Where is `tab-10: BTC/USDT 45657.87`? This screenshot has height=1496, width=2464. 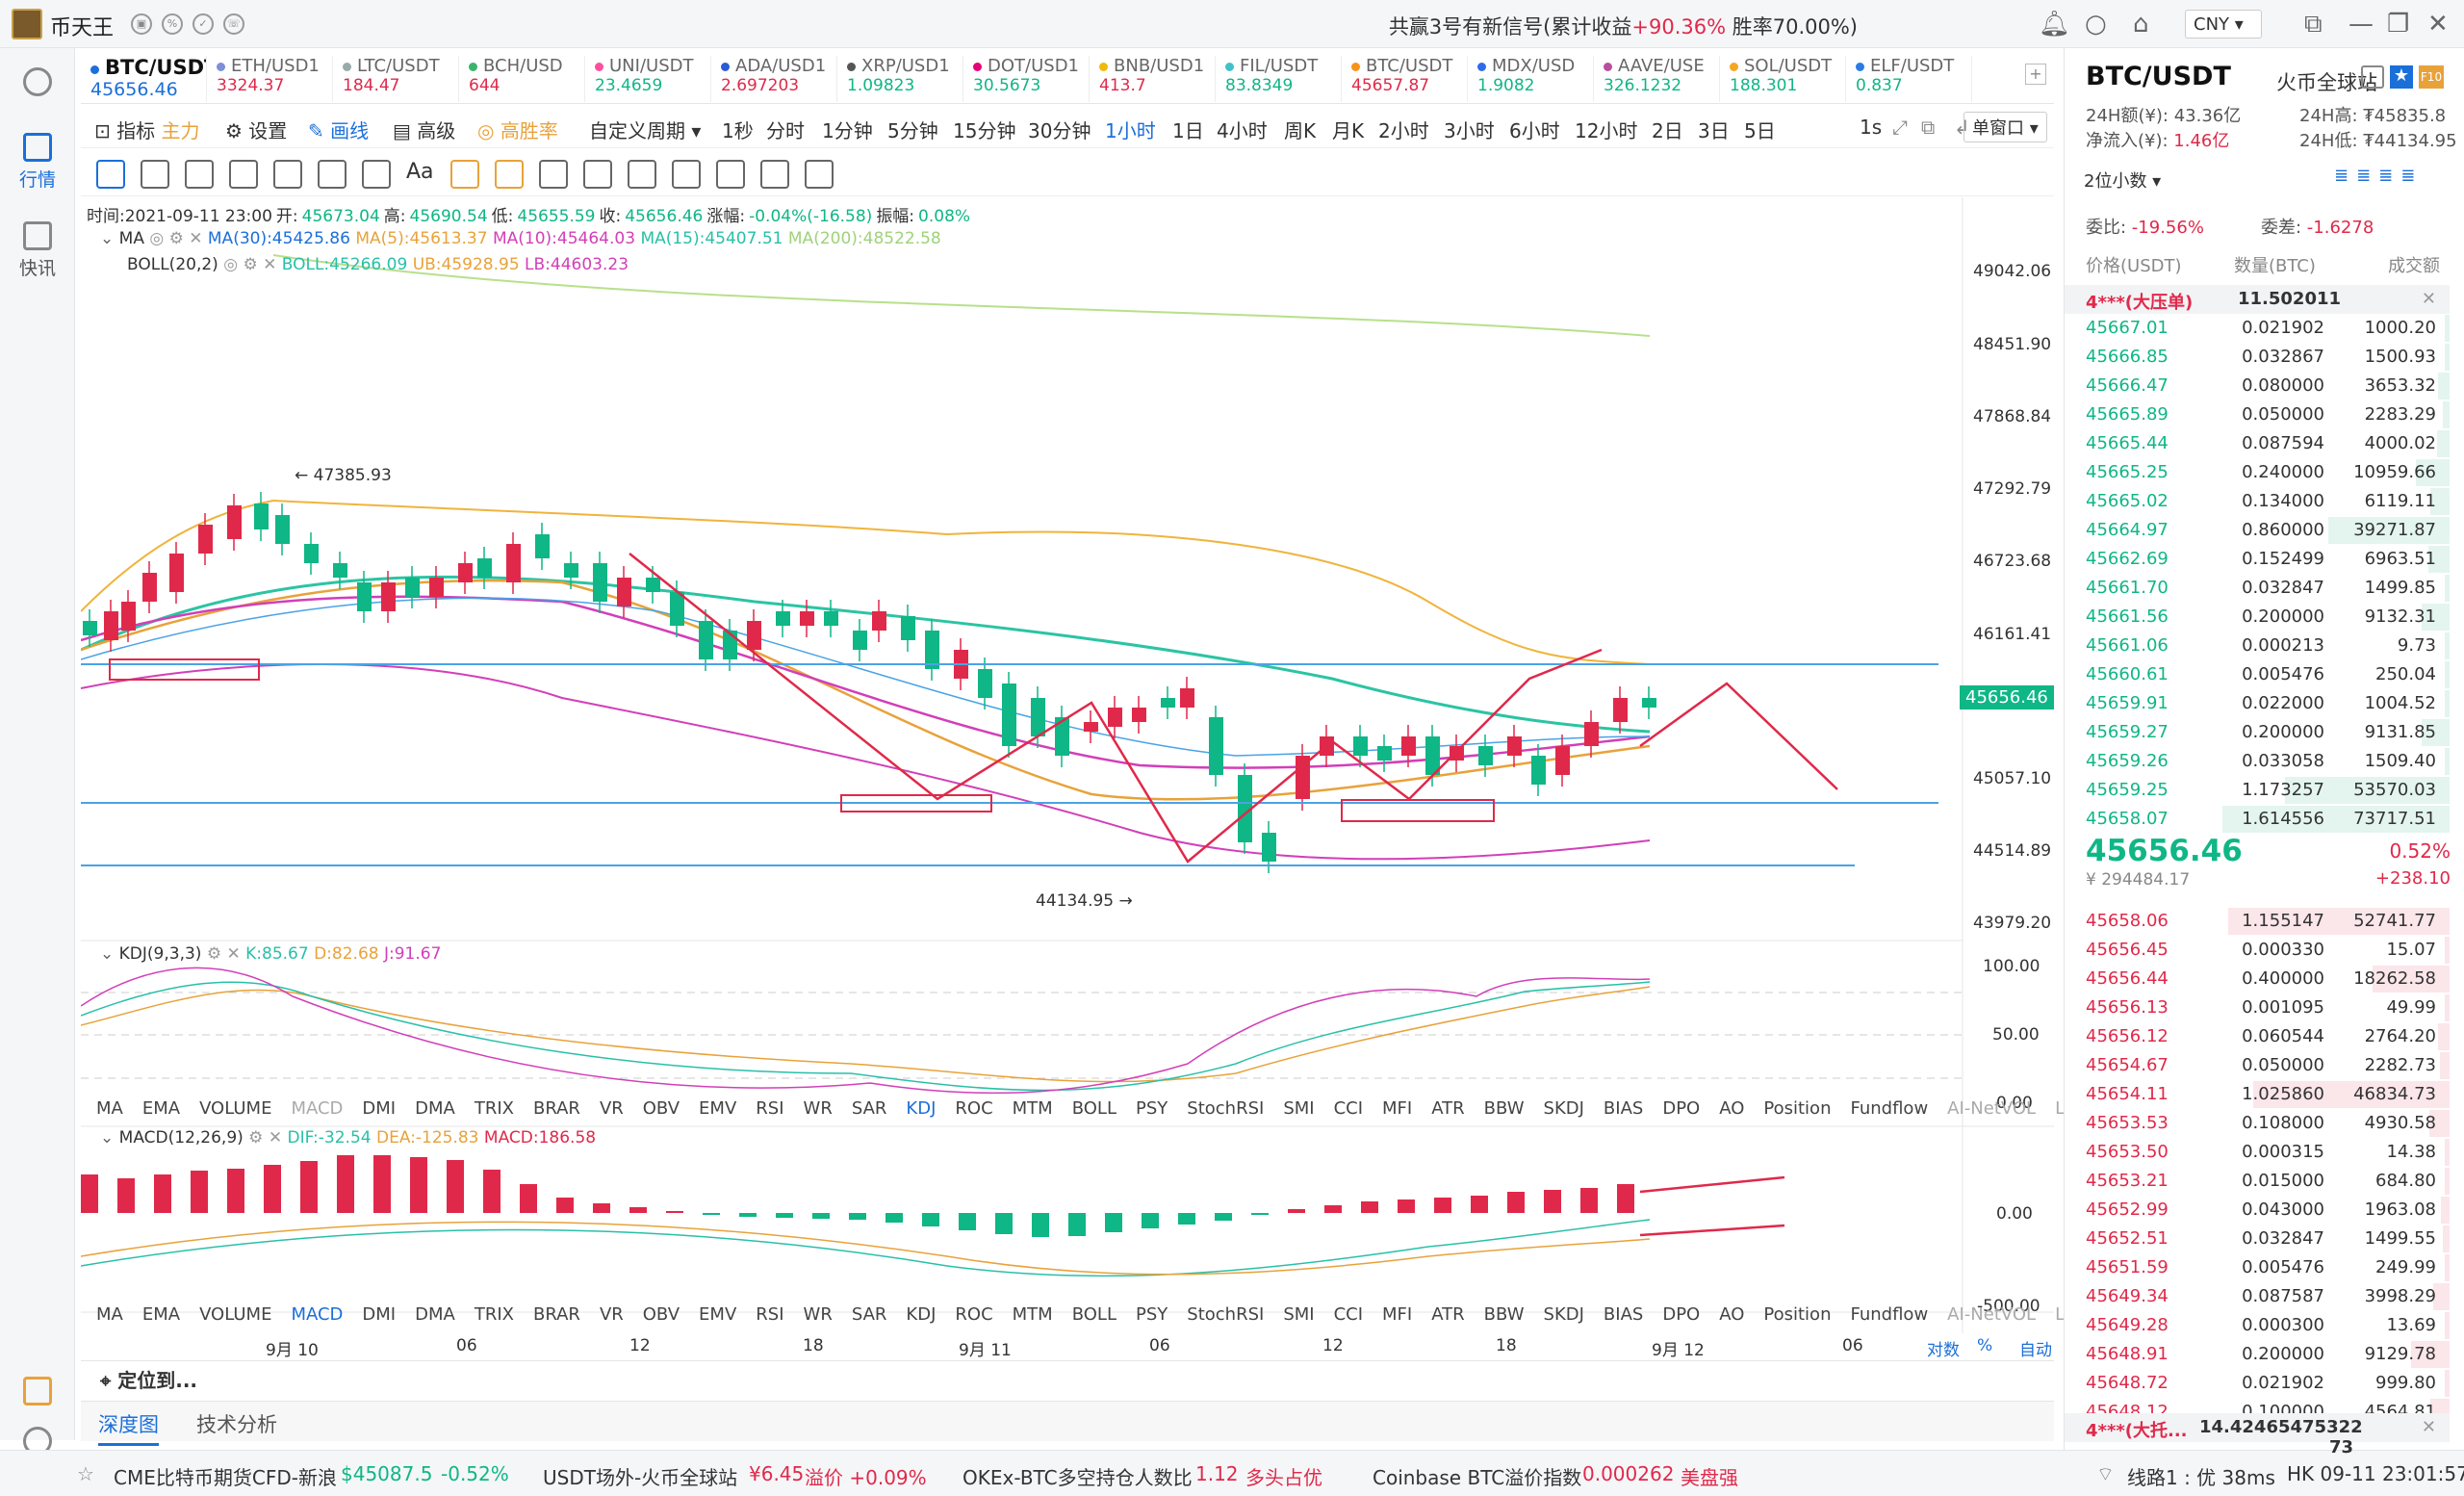 tab-10: BTC/USDT 45657.87 is located at coordinates (1405, 79).